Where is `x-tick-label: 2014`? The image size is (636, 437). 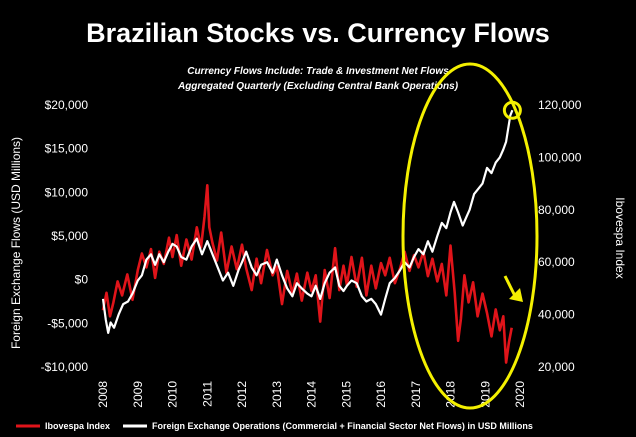
x-tick-label: 2014 is located at coordinates (312, 394).